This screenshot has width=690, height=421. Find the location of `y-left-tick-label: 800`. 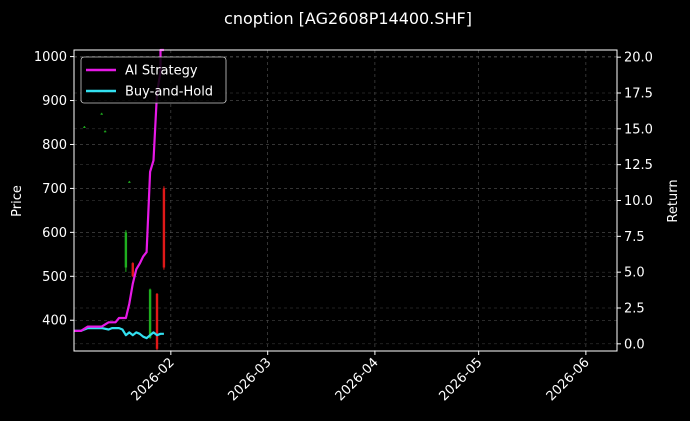

y-left-tick-label: 800 is located at coordinates (54, 145).